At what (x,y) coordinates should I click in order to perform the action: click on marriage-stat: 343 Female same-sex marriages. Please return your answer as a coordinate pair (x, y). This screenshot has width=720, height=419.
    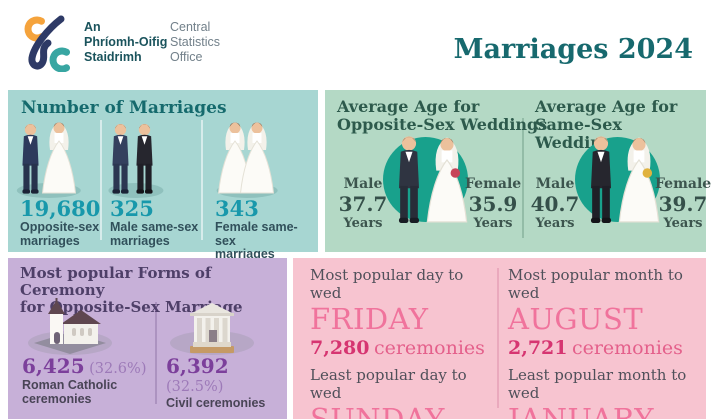
    Looking at the image, I should click on (266, 229).